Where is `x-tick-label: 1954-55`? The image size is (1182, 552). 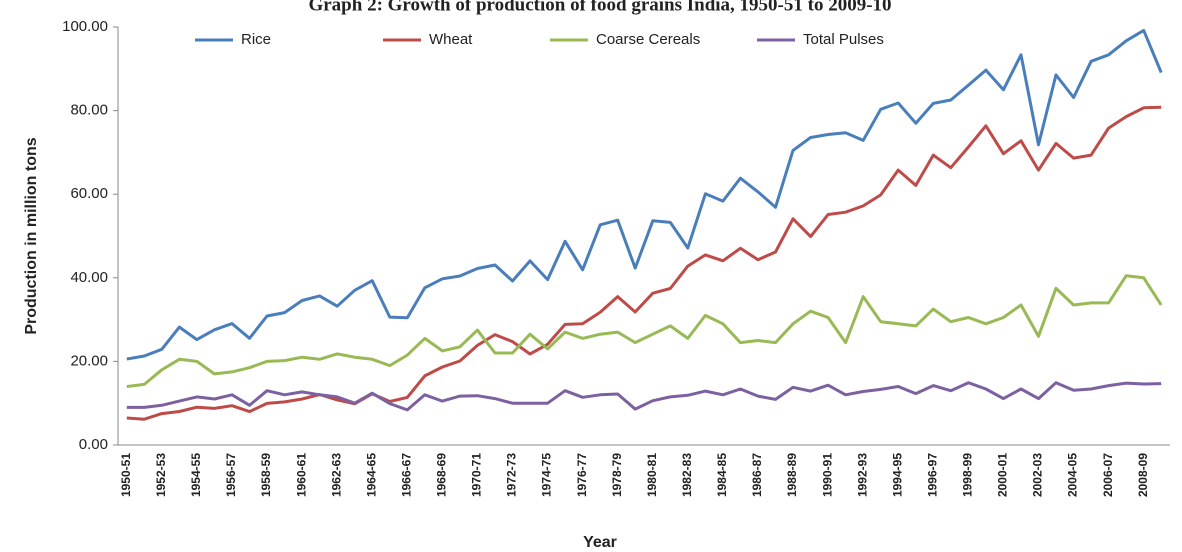
x-tick-label: 1954-55 is located at coordinates (196, 475).